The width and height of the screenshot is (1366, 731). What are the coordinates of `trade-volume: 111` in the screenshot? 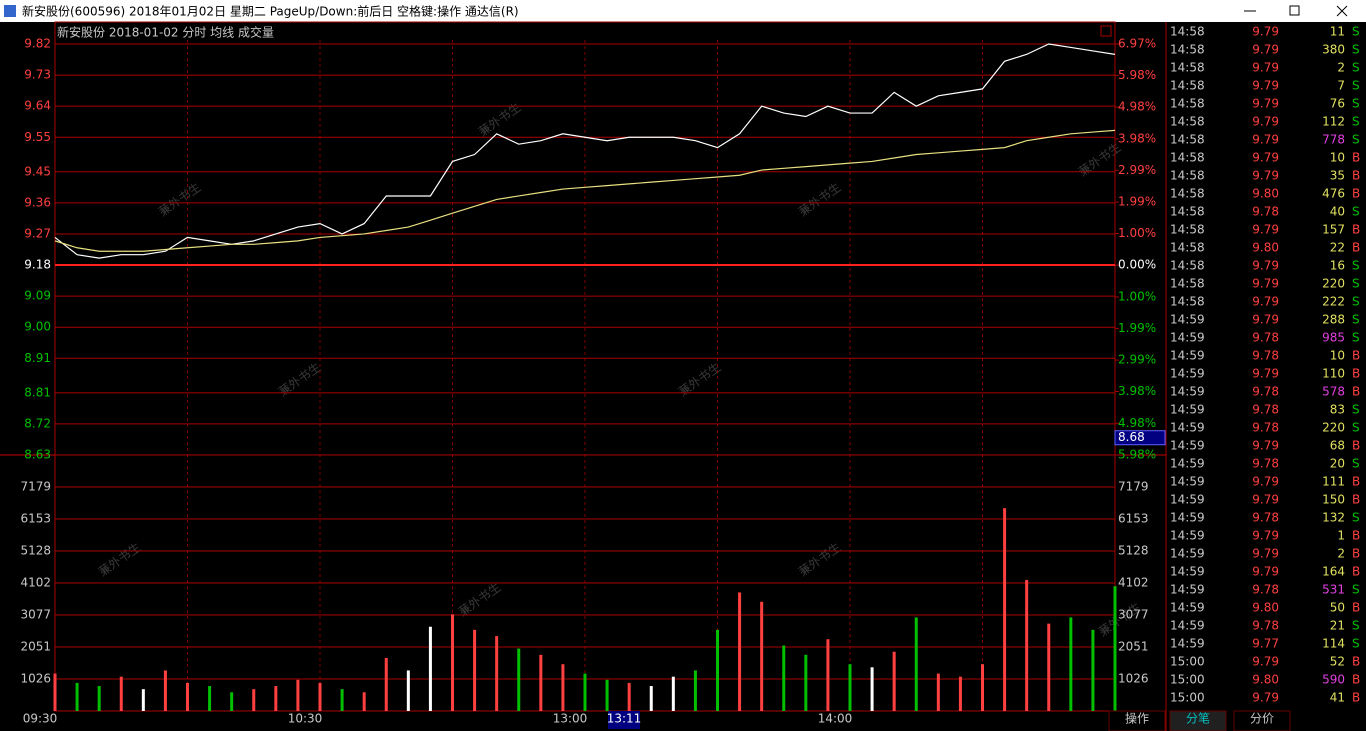 It's located at (1333, 482).